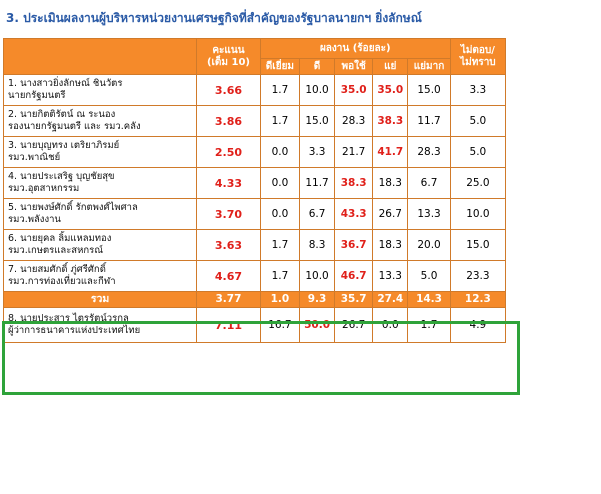 This screenshot has width=601, height=494. Describe the element at coordinates (280, 66) in the screenshot. I see `header-excellent: ดีเยี่ยม` at that location.